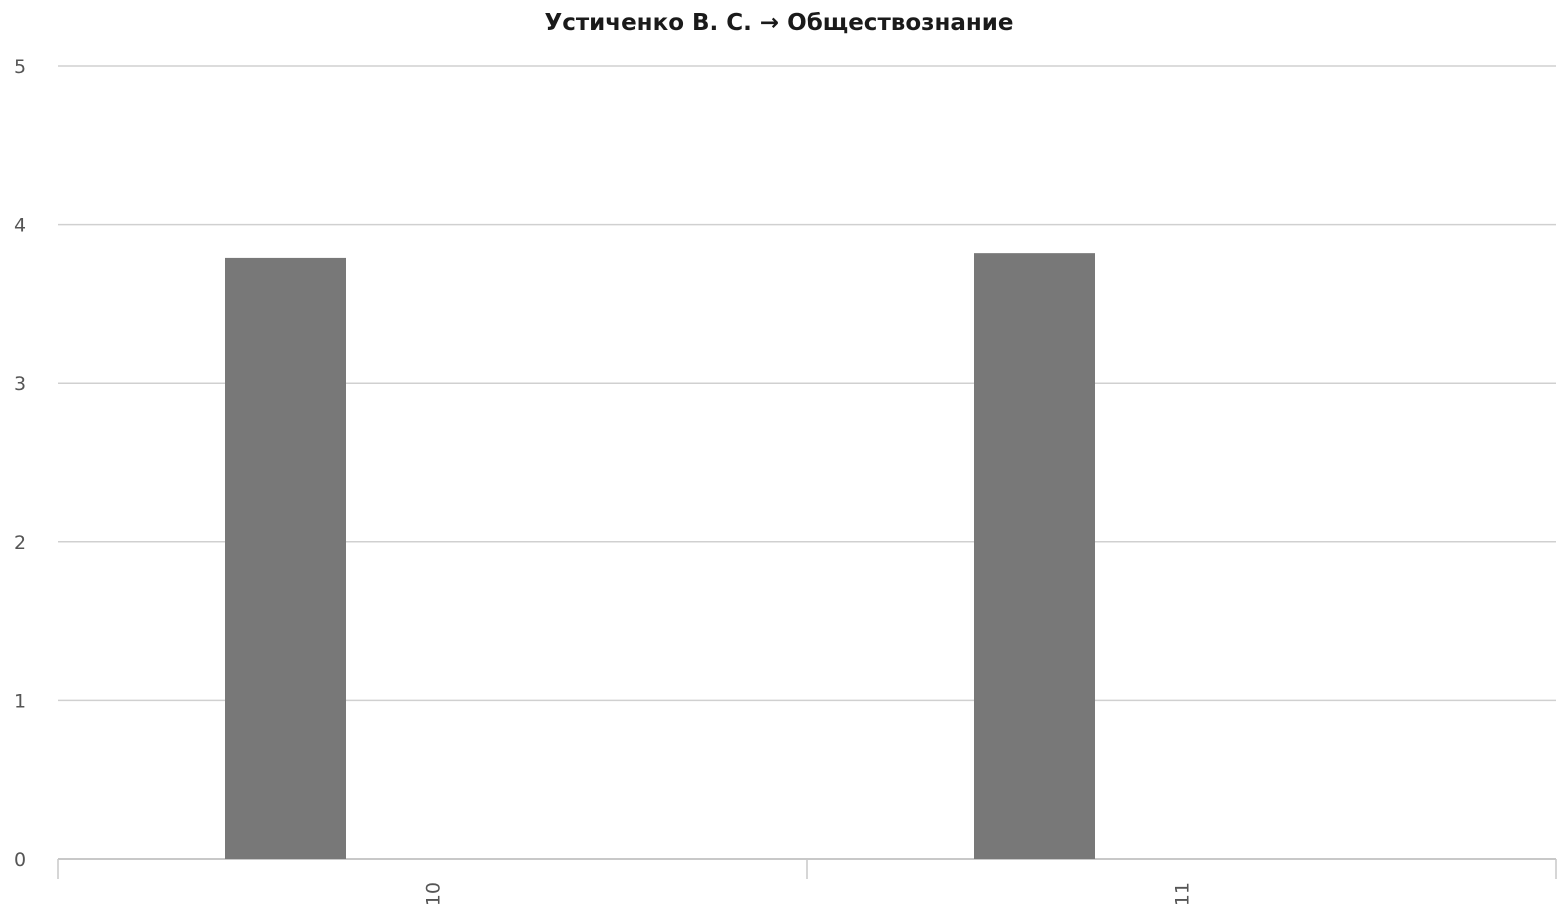 The image size is (1558, 904). What do you see at coordinates (20, 226) in the screenshot?
I see `y-tick-label: 4` at bounding box center [20, 226].